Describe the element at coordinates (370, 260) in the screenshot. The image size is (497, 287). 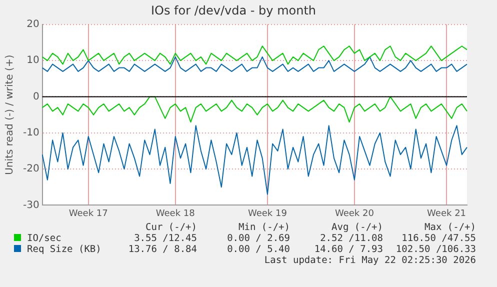
I see `text: Last update: Fri May 22 02:25:30 2026` at that location.